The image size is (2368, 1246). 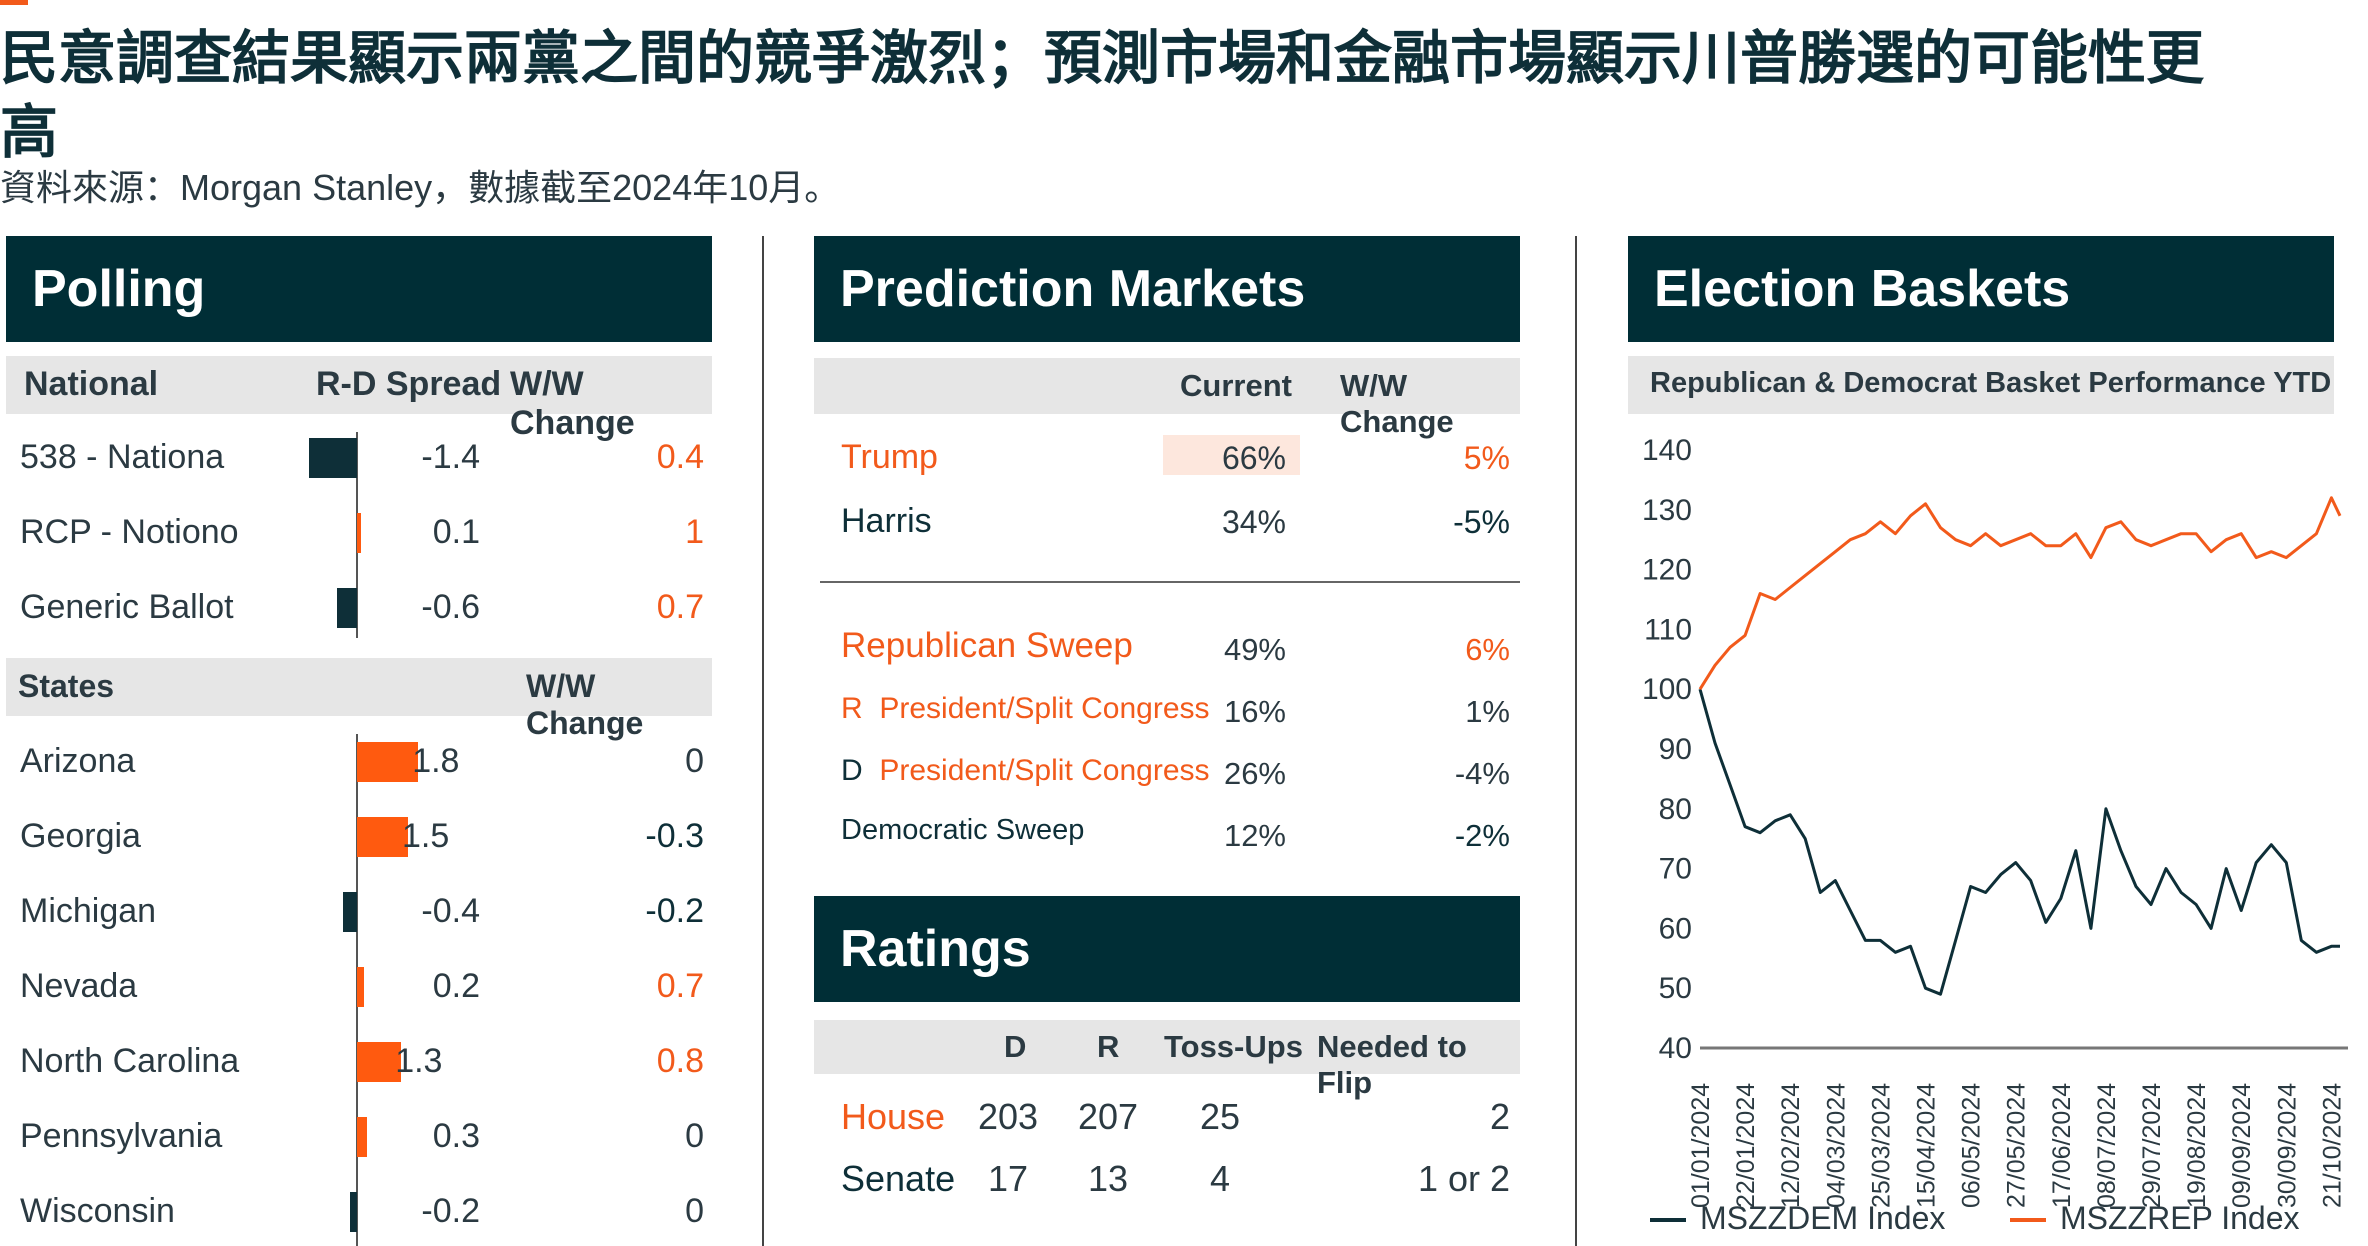 What do you see at coordinates (889, 457) in the screenshot?
I see `trump-label: Trump` at bounding box center [889, 457].